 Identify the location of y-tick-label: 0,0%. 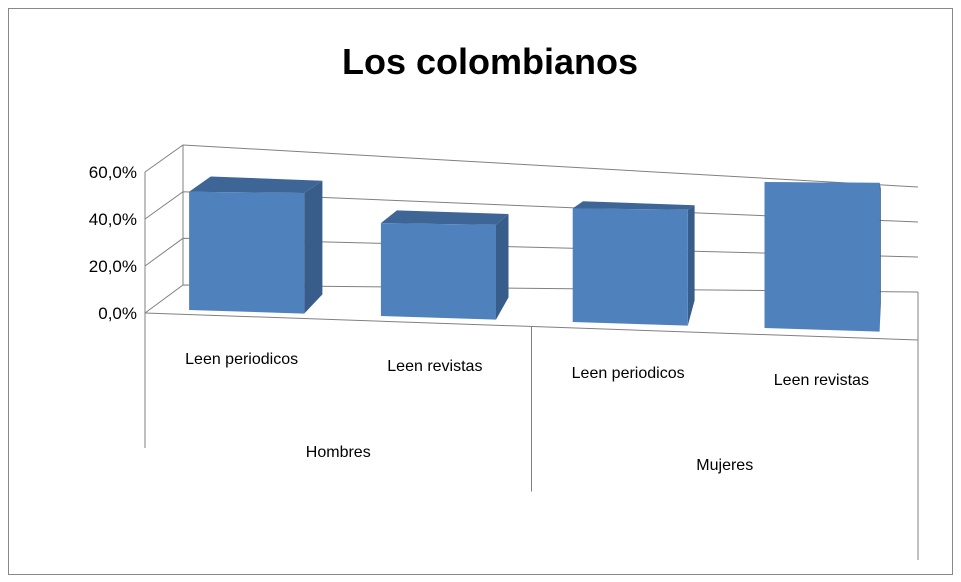
(117, 313).